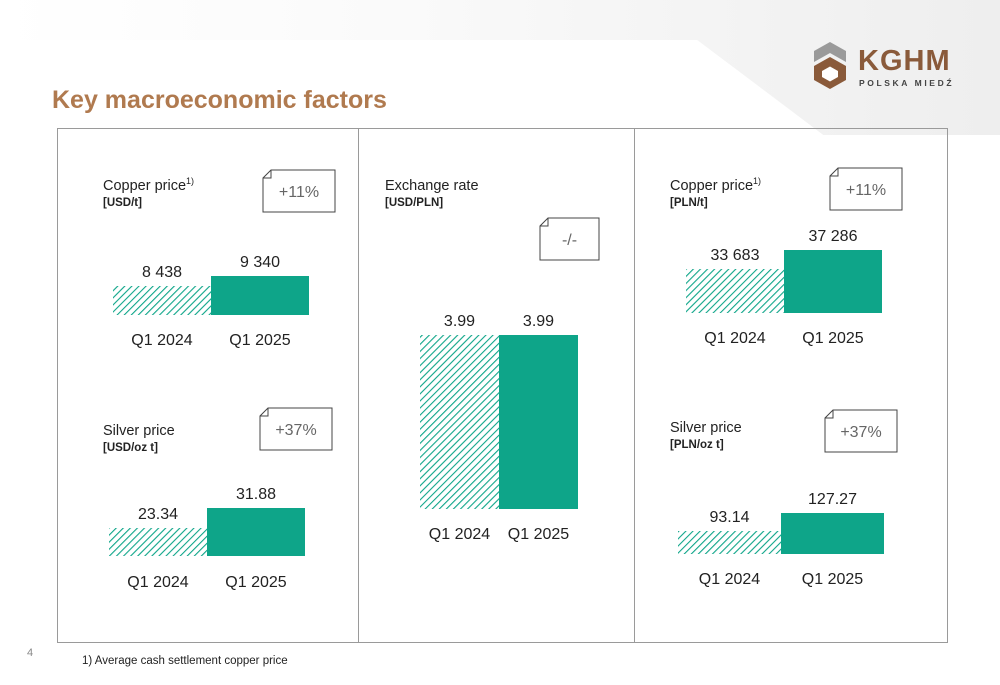 This screenshot has width=1000, height=685. What do you see at coordinates (256, 494) in the screenshot?
I see `chart-2-value-label-2: 31.88` at bounding box center [256, 494].